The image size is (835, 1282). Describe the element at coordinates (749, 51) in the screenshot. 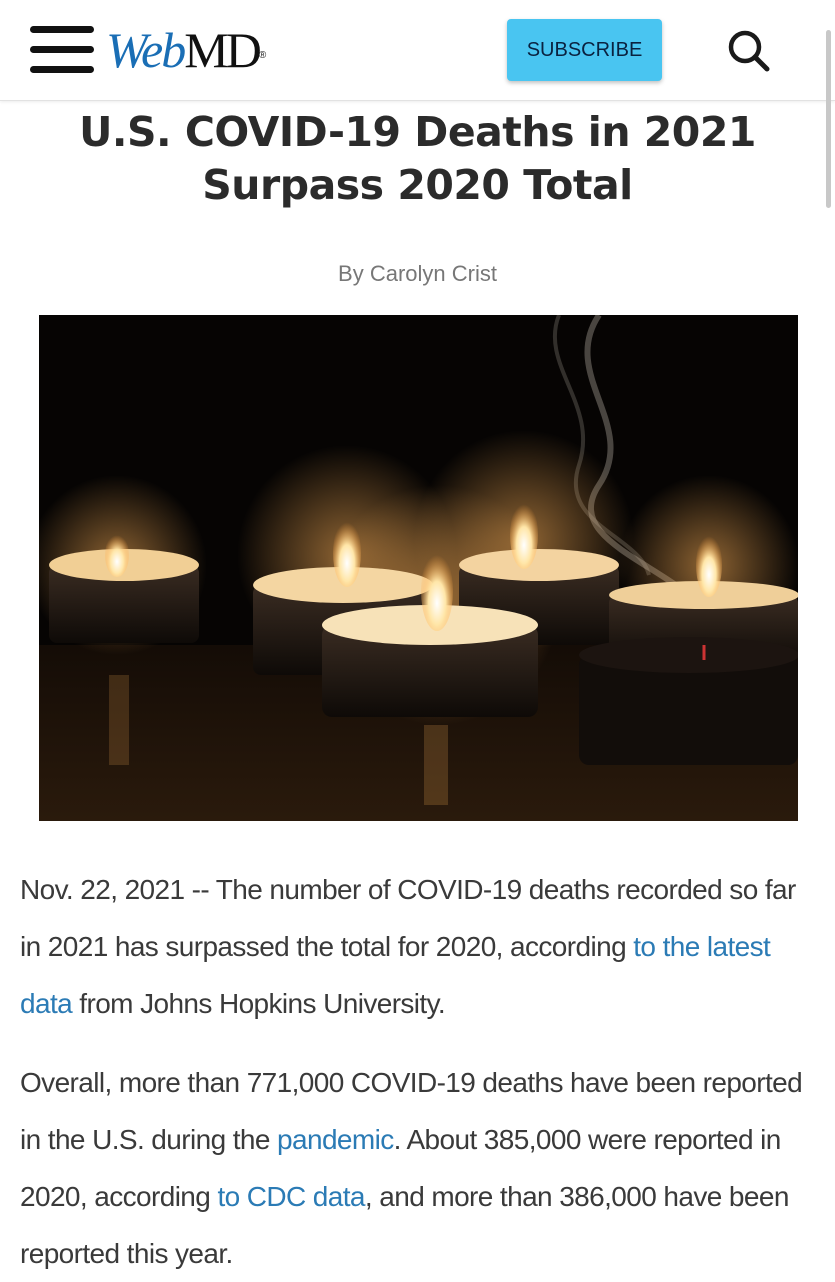

I see `search-icon` at that location.